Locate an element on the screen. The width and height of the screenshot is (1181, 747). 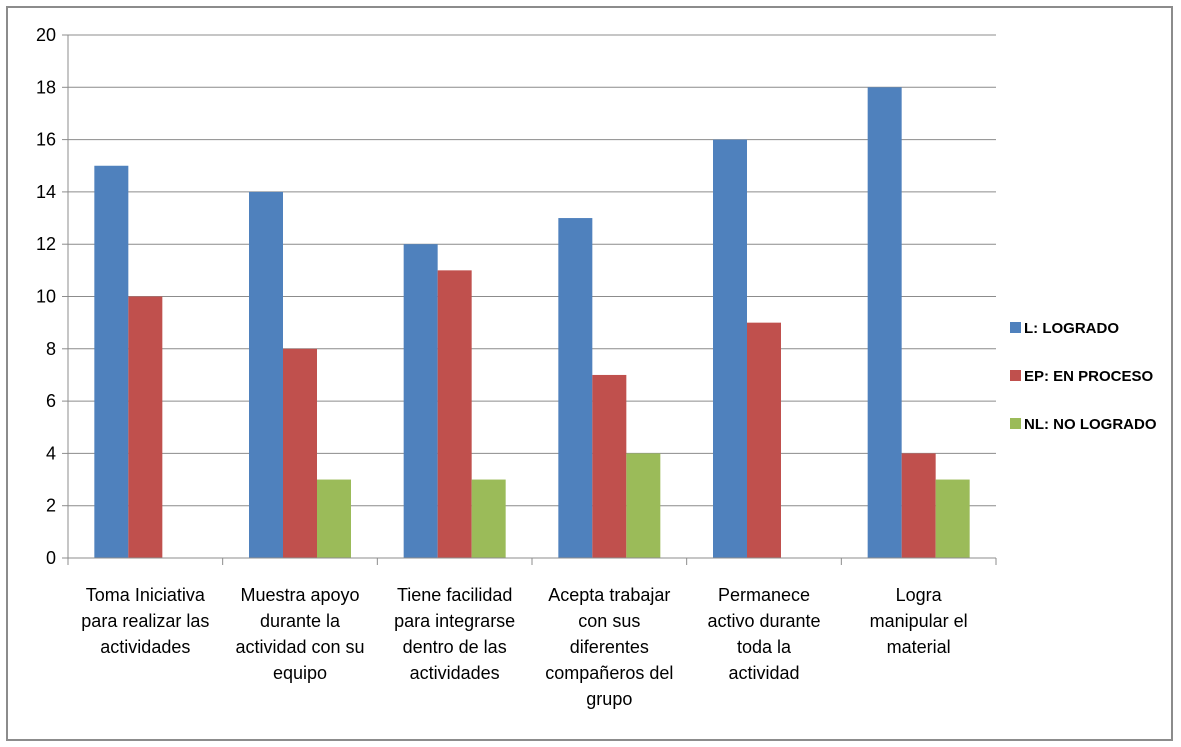
x-category-label: dentro de las is located at coordinates (455, 647).